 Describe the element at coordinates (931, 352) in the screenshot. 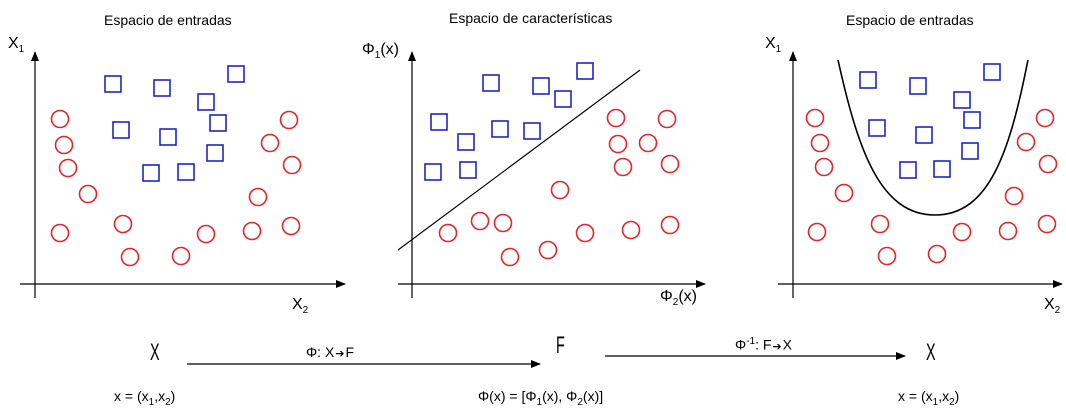

I see `right-set-label: X` at that location.